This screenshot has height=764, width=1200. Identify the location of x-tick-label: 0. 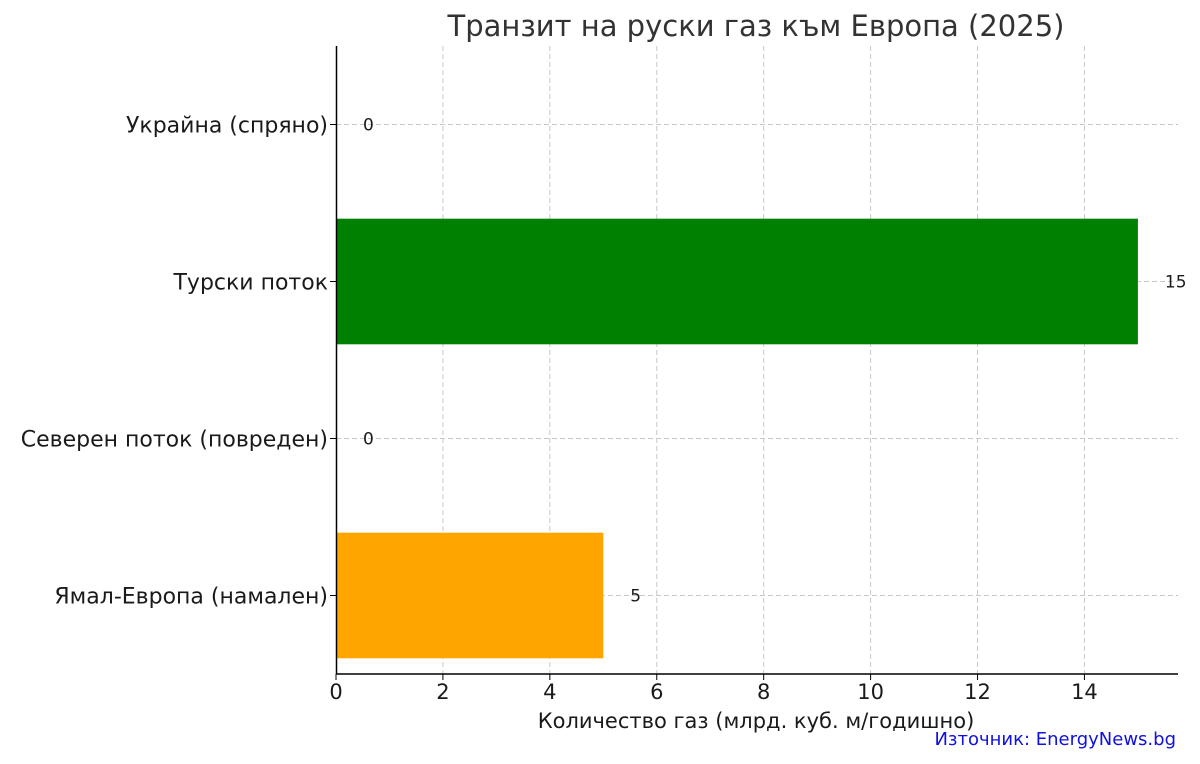
(335, 692).